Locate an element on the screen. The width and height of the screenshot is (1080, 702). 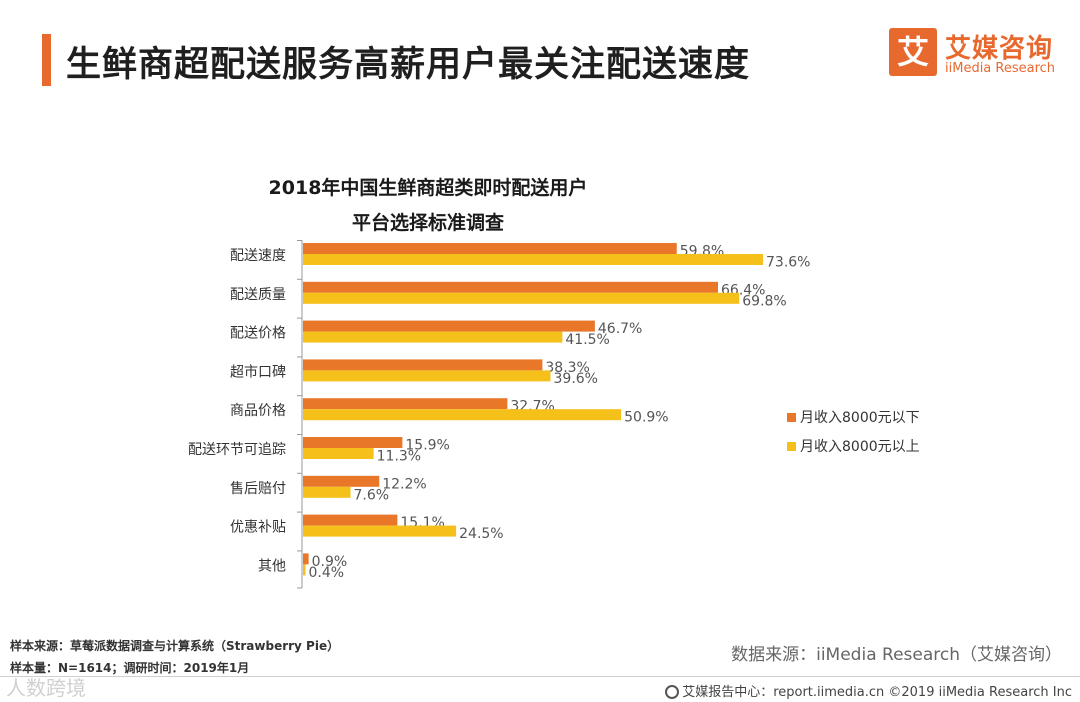
data-label: 69.8% is located at coordinates (764, 301).